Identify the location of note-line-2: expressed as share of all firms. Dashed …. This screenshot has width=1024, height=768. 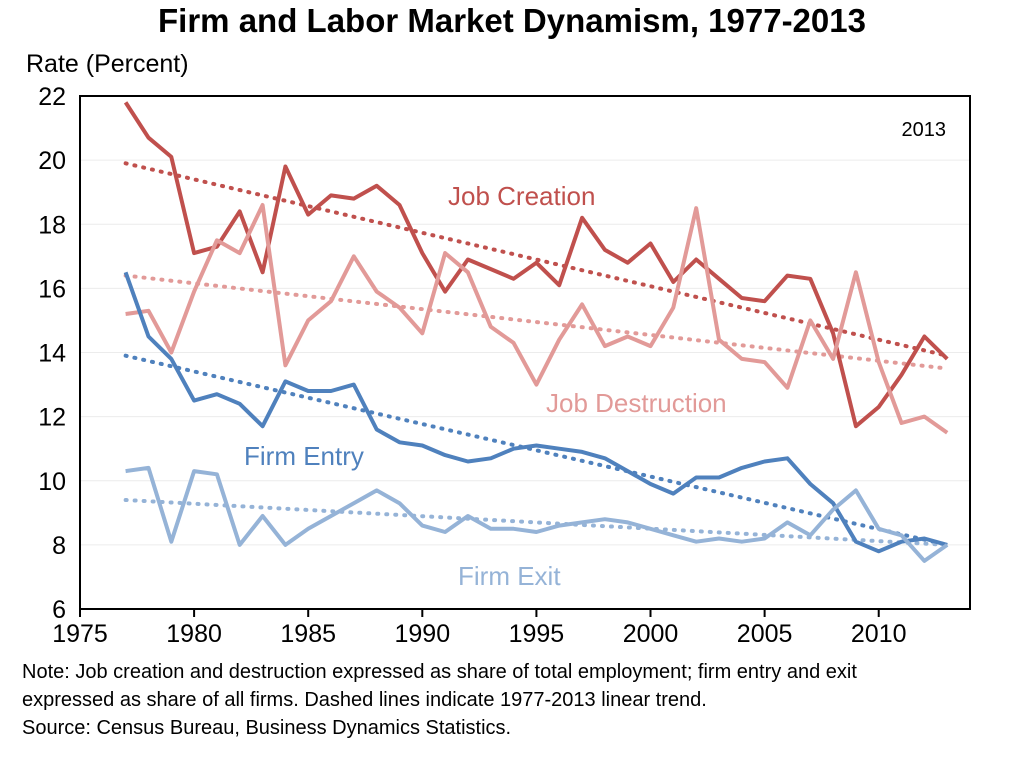
(364, 700).